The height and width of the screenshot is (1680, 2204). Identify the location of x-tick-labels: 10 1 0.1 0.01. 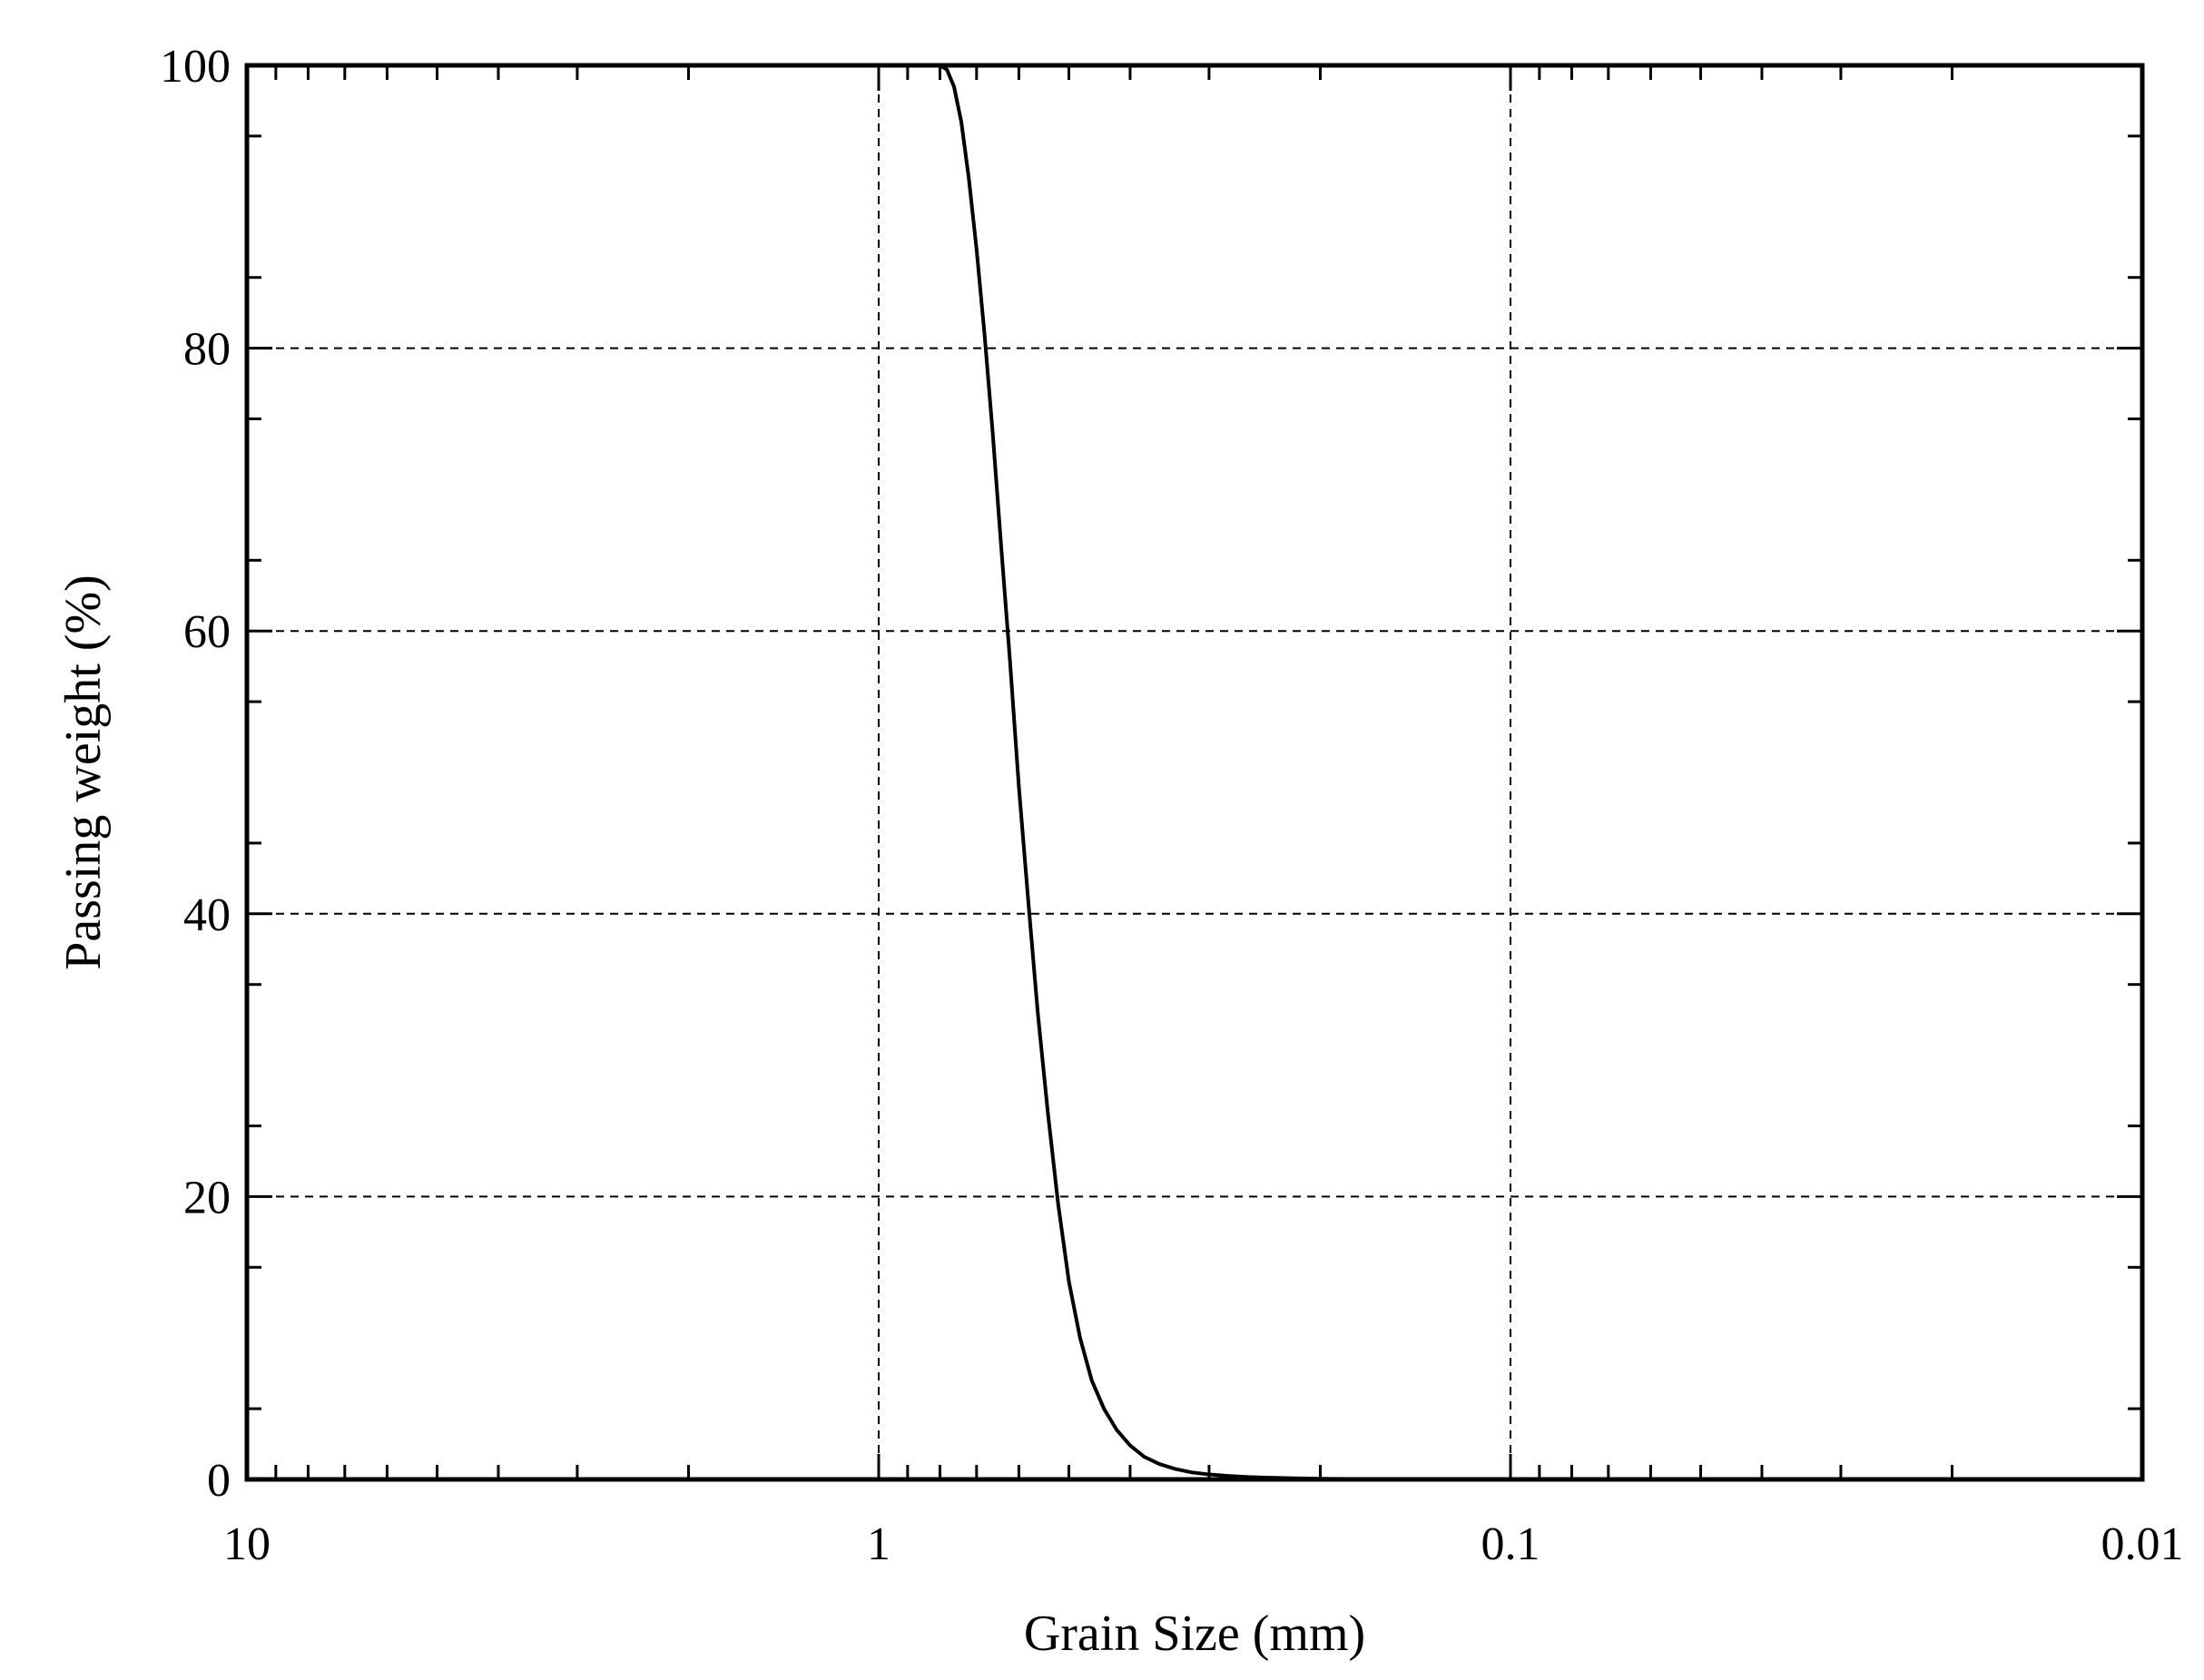
(1204, 1544).